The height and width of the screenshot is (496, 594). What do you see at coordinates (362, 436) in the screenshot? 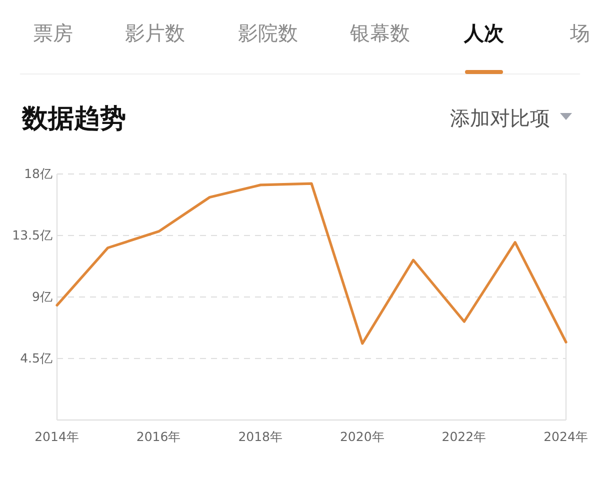
I see `x-tick-label: 2020年` at bounding box center [362, 436].